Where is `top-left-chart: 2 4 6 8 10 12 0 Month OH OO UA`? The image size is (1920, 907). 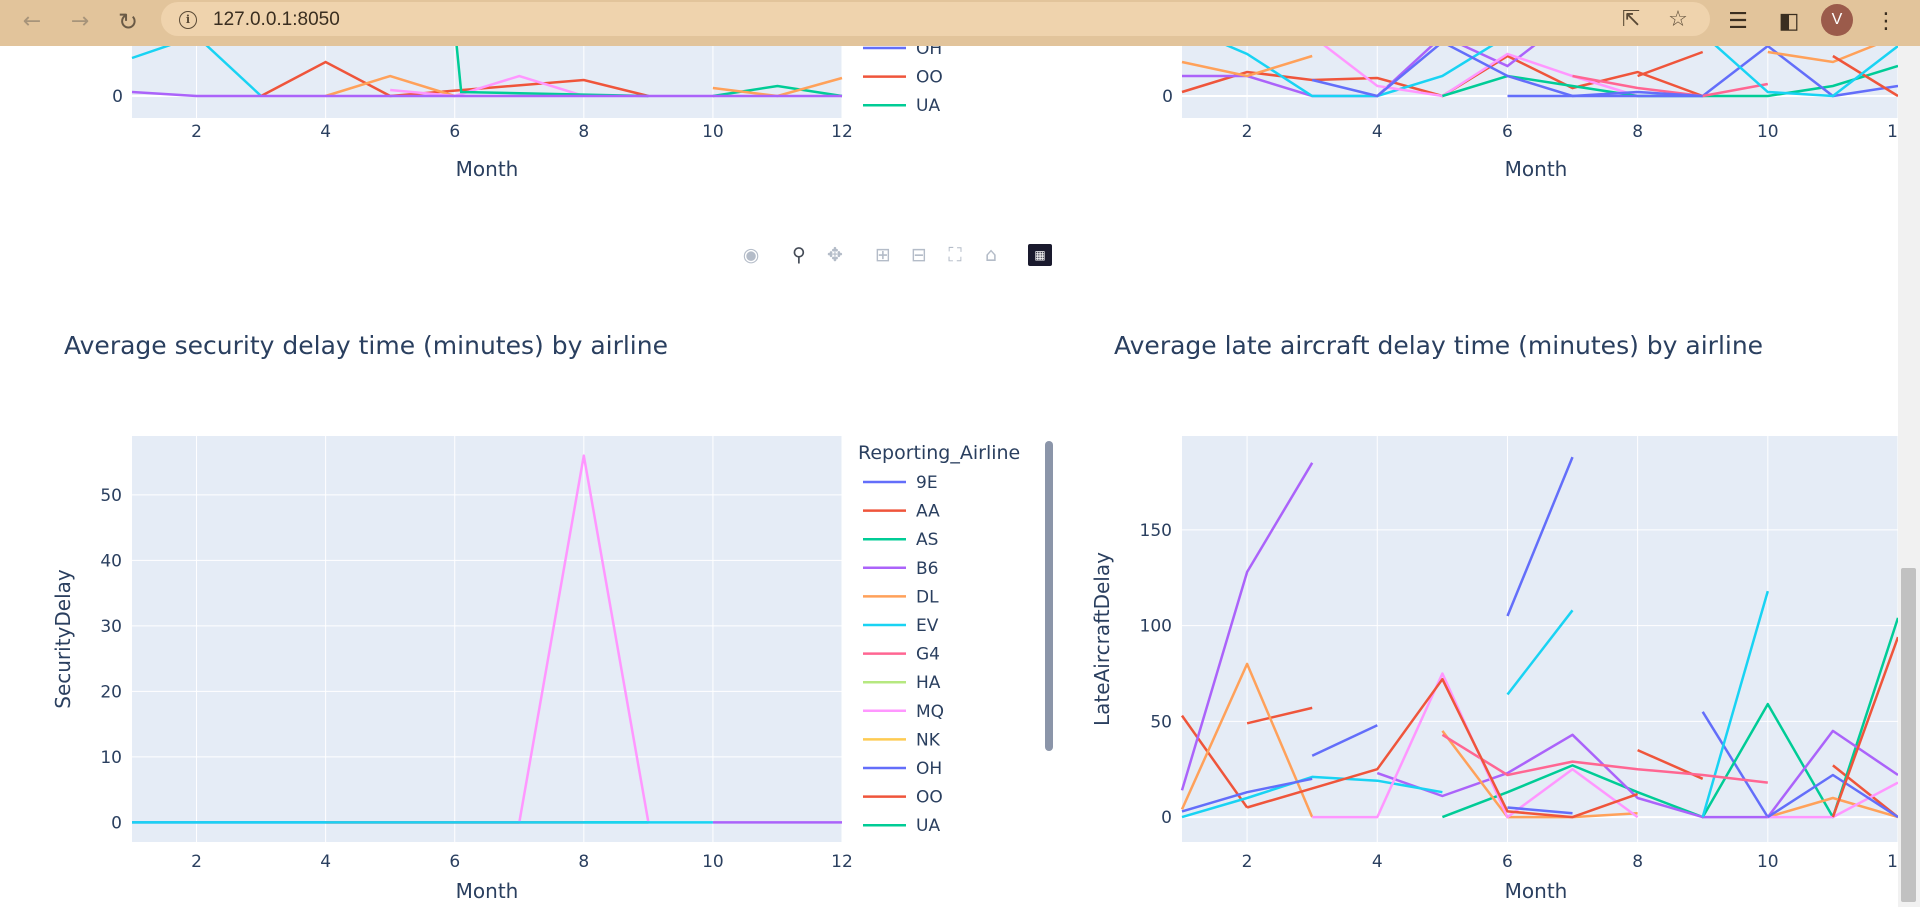 top-left-chart: 2 4 6 8 10 12 0 Month OH OO UA is located at coordinates (527, 113).